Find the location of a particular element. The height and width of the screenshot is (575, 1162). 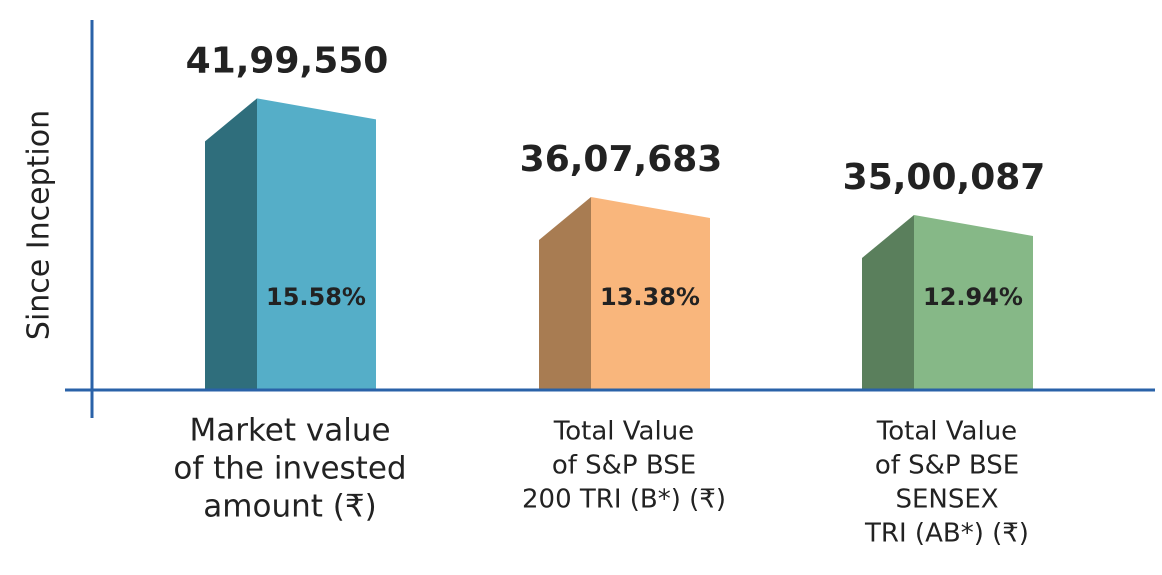

return-label: 12.94% is located at coordinates (973, 297).